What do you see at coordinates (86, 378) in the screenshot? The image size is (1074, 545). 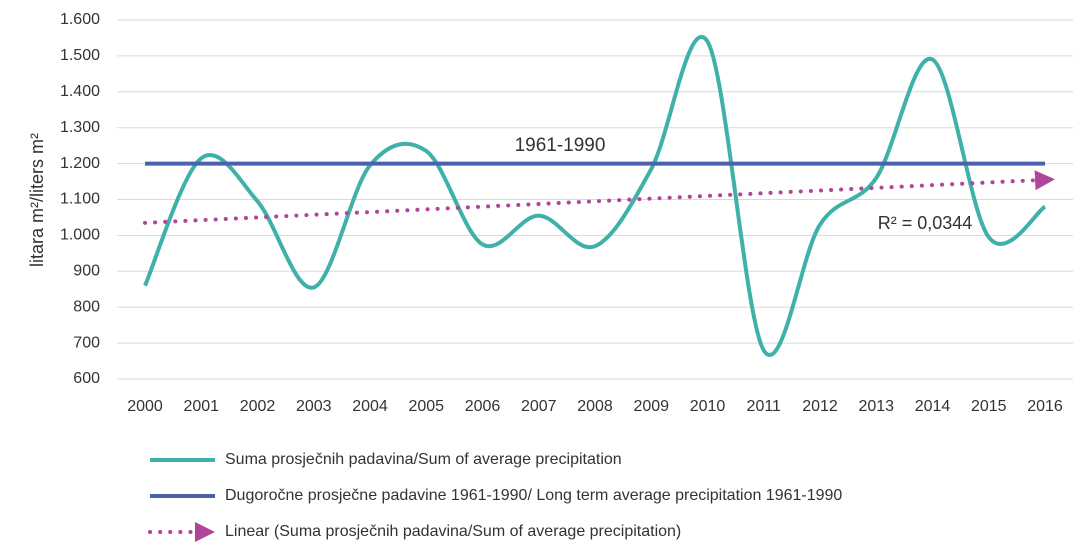 I see `y-tick-label: 600` at bounding box center [86, 378].